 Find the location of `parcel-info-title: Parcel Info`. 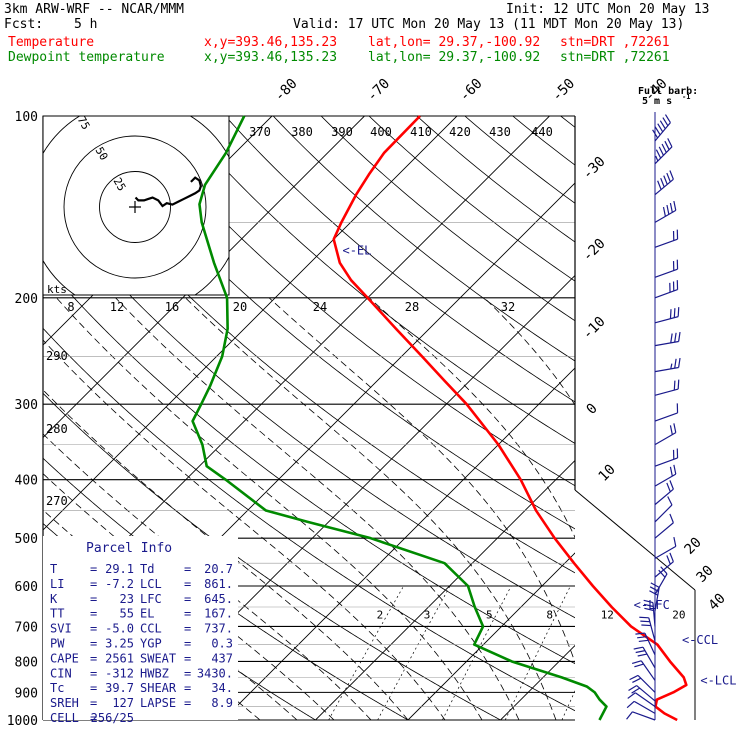

parcel-info-title: Parcel Info is located at coordinates (129, 548).